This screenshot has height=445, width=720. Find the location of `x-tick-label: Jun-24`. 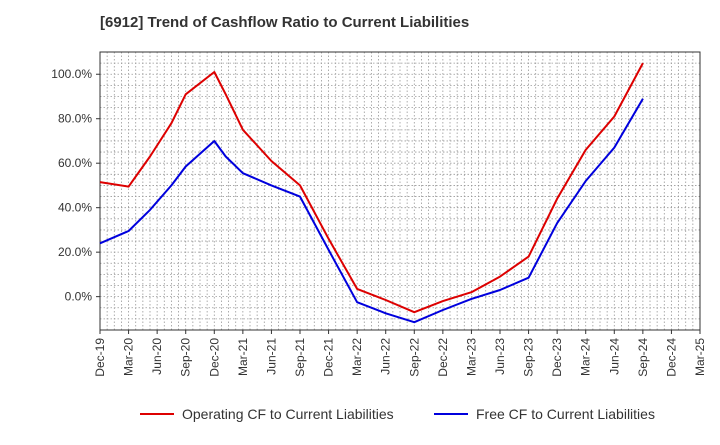

x-tick-label: Jun-24 is located at coordinates (614, 356).